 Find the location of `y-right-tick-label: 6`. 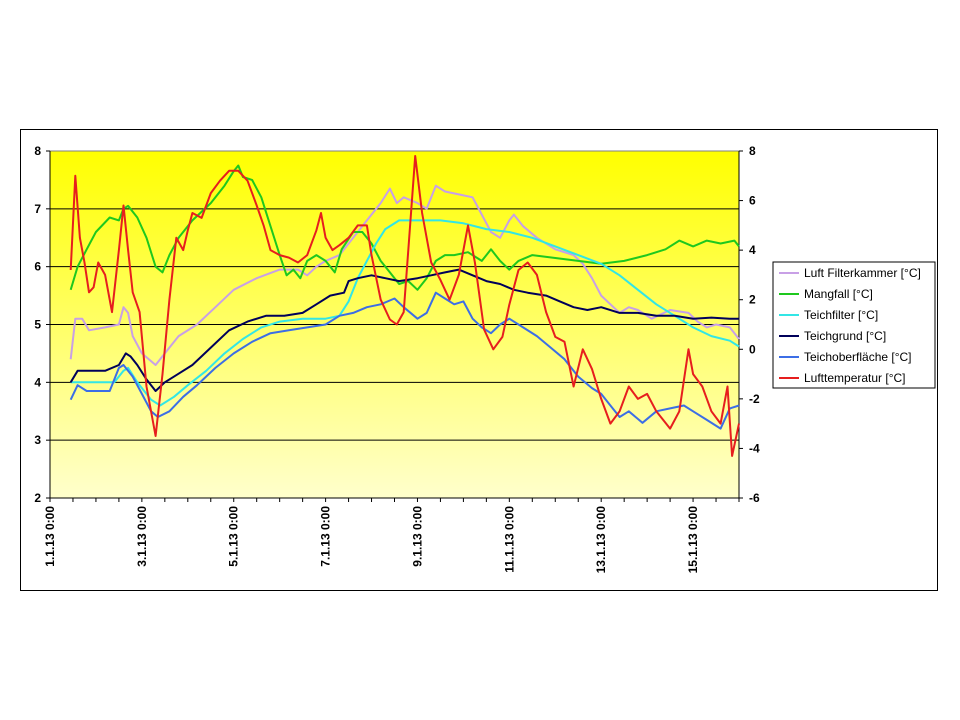

y-right-tick-label: 6 is located at coordinates (752, 201).